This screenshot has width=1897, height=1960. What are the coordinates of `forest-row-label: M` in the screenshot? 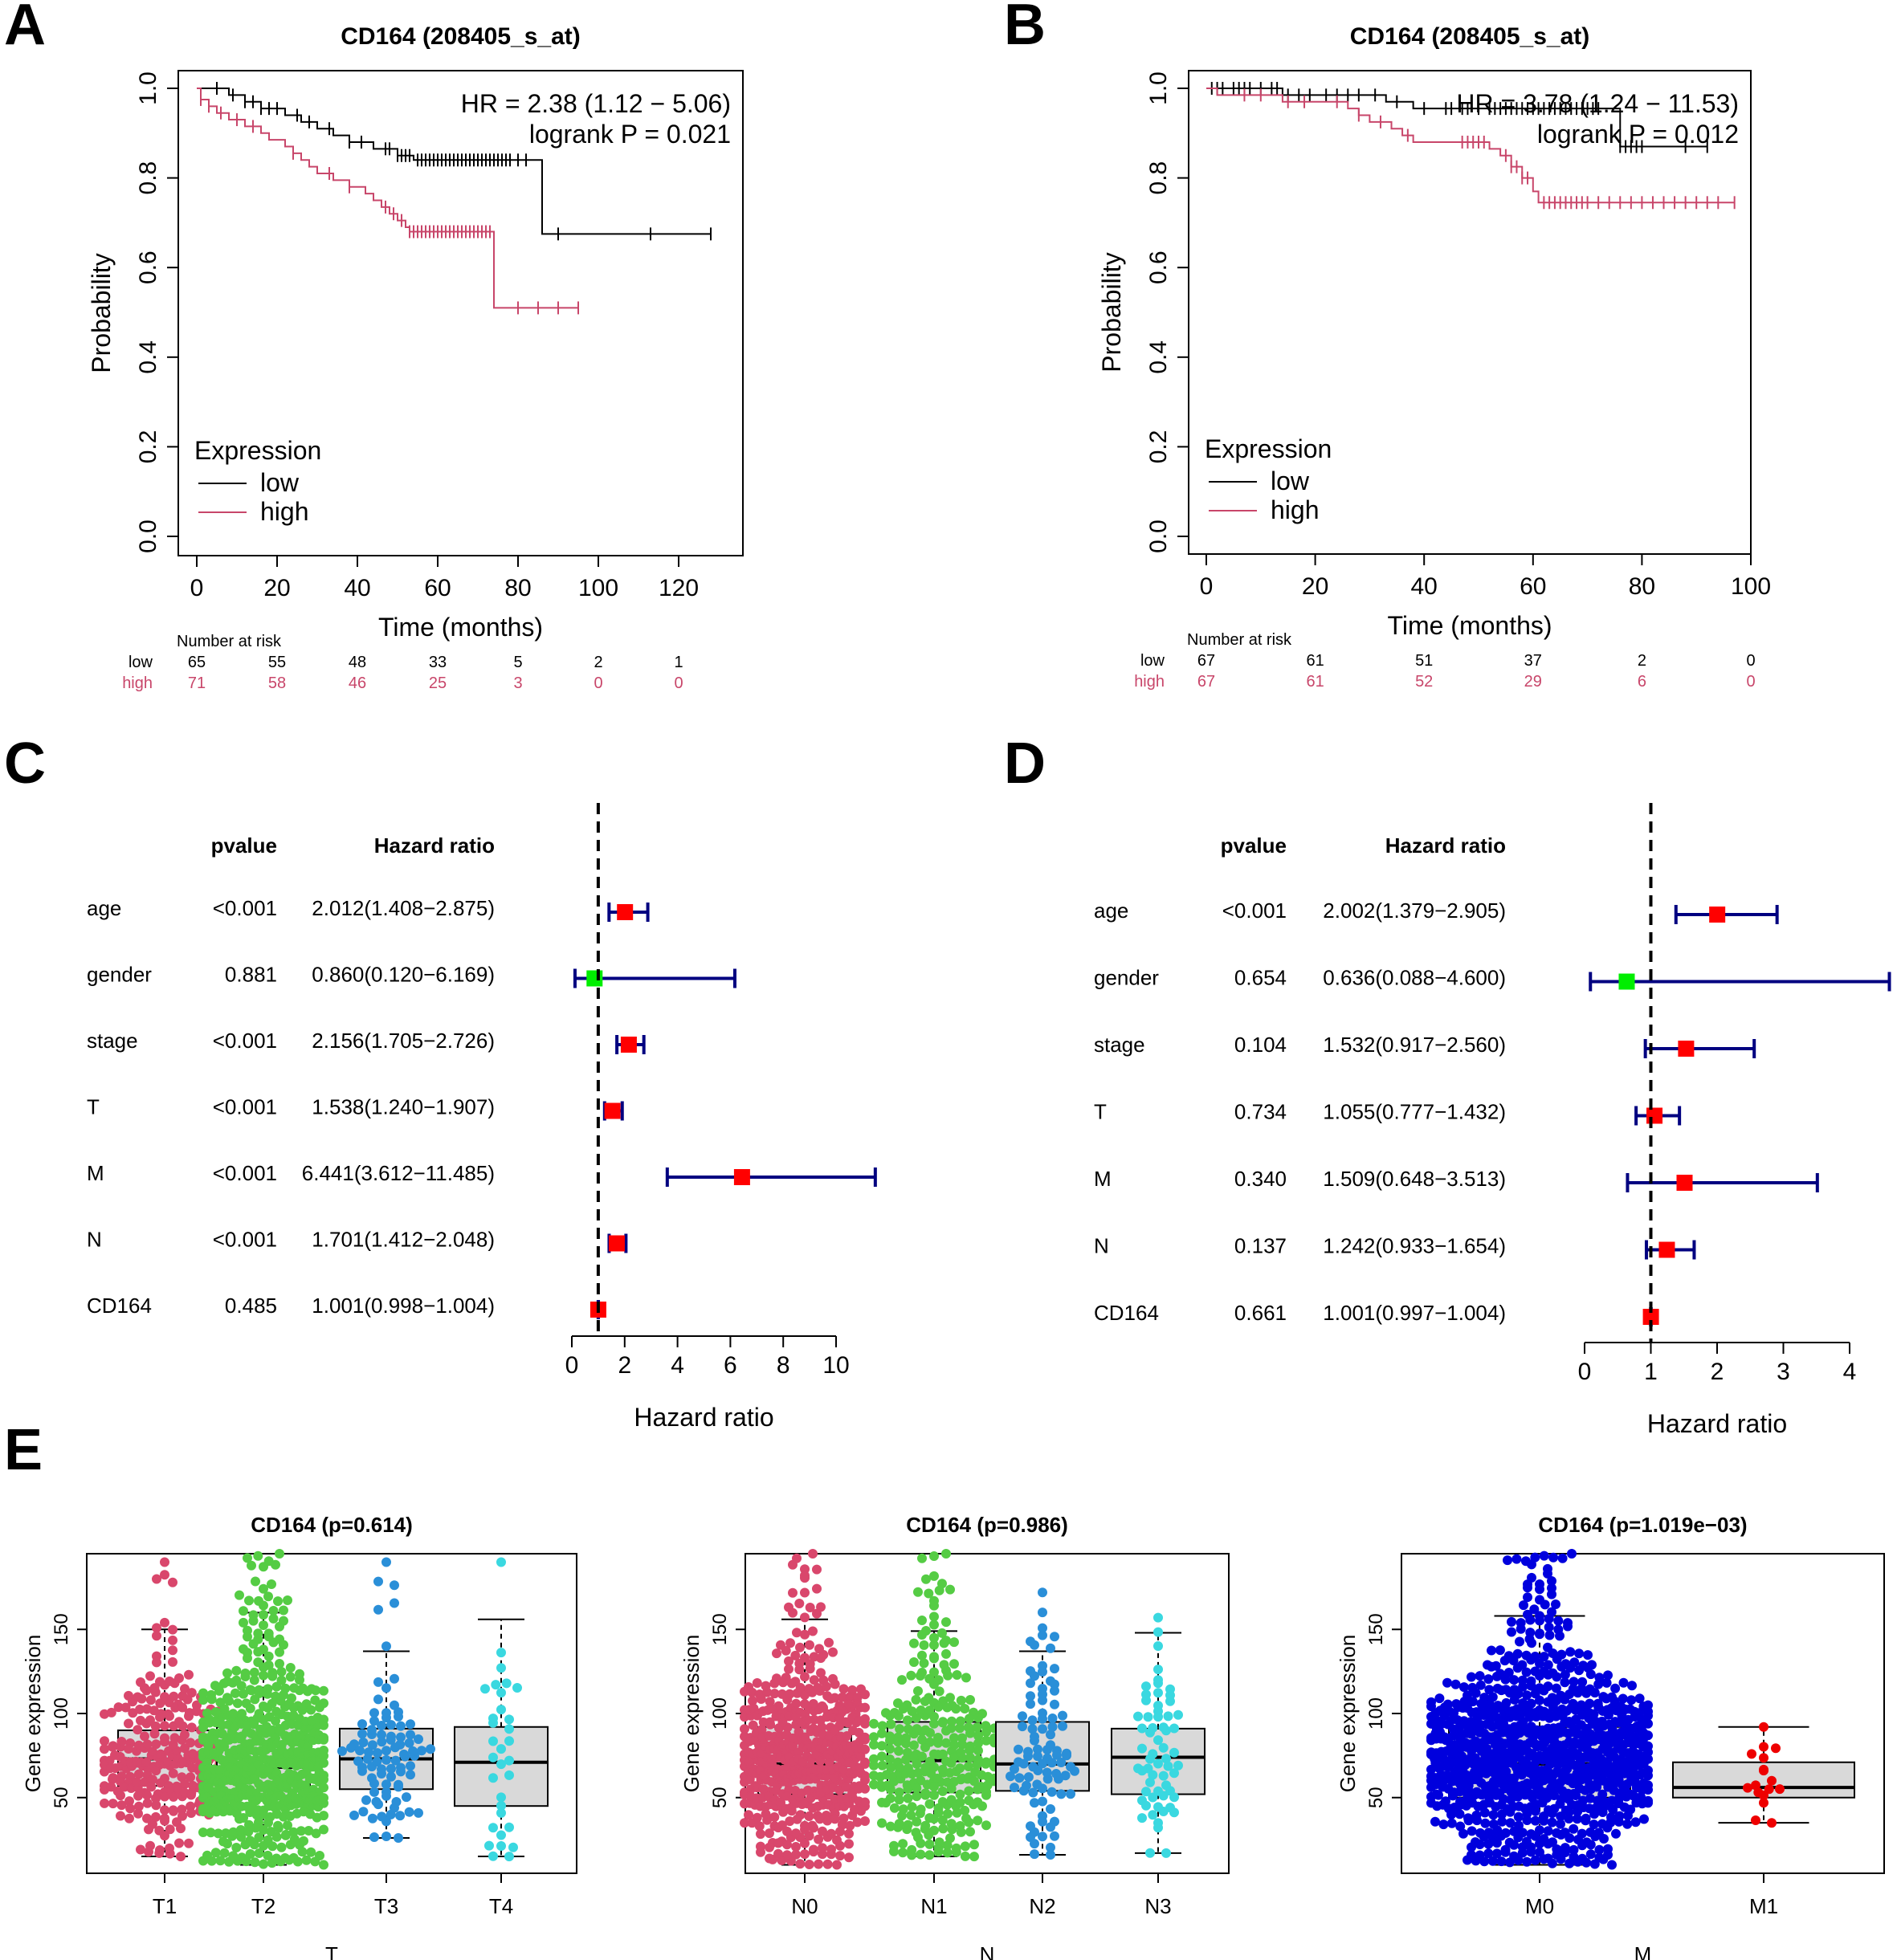 It's located at (1103, 1179).